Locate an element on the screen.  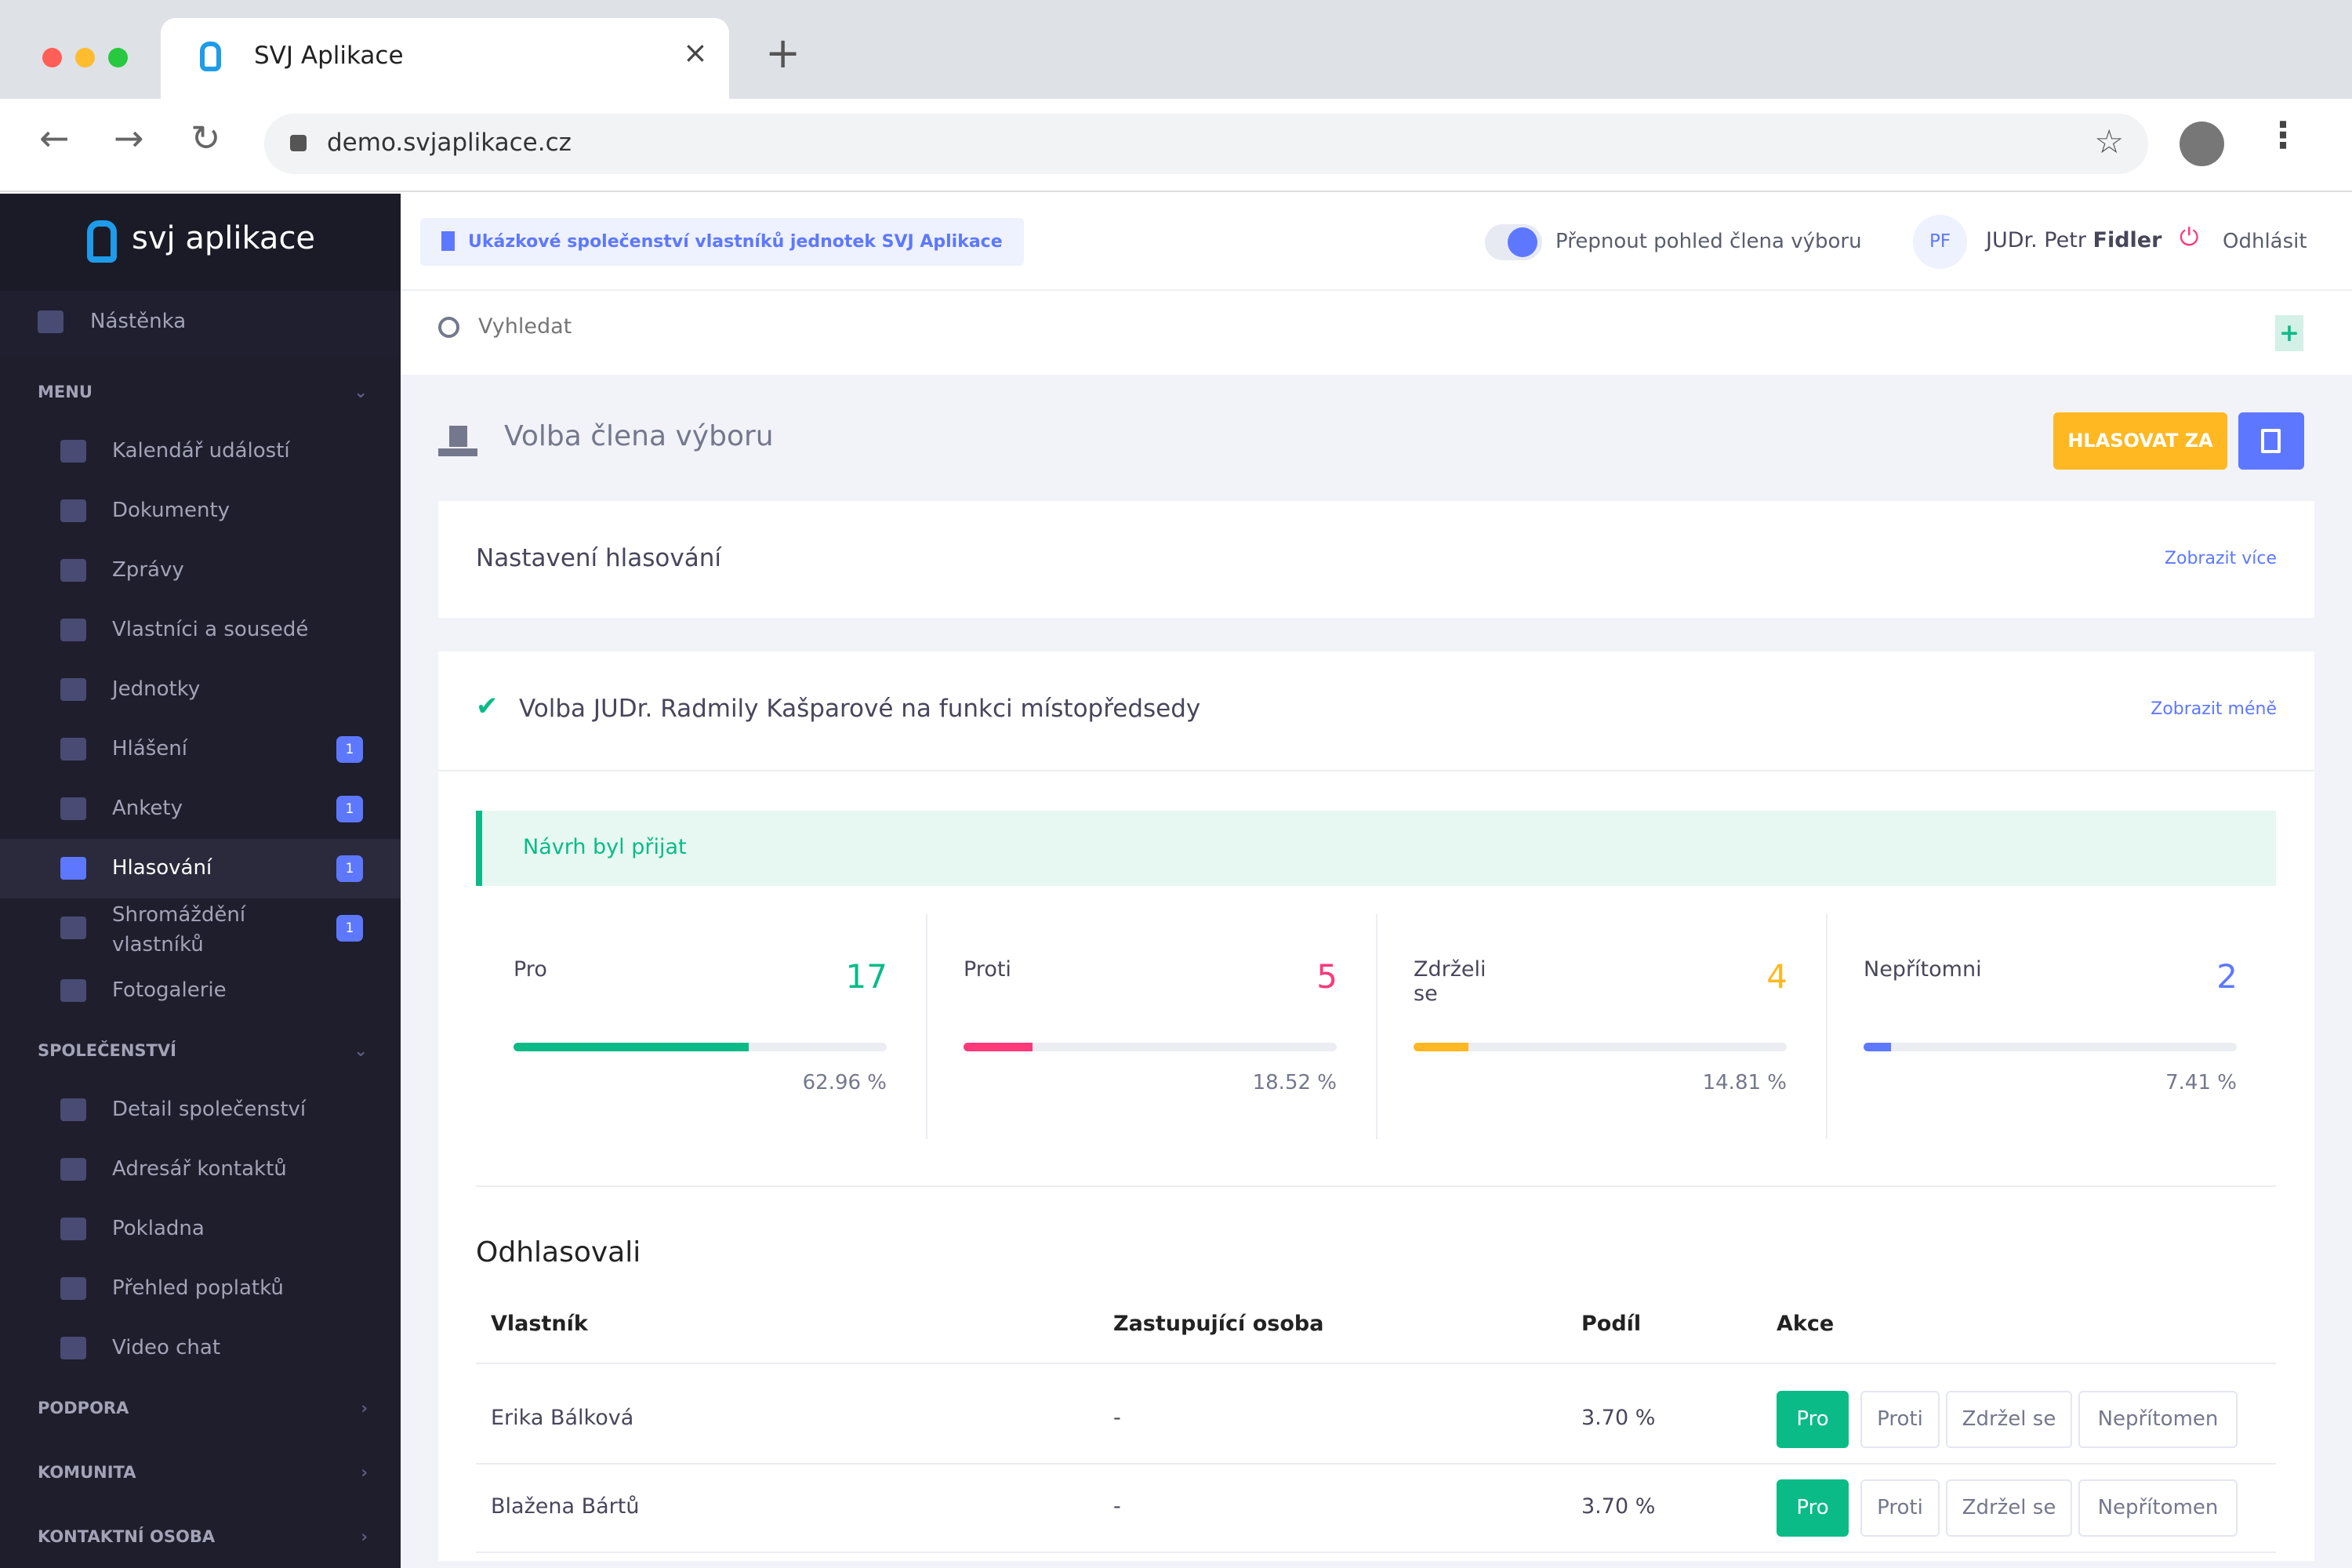
stat-percent: 14.81 % is located at coordinates (1744, 1082).